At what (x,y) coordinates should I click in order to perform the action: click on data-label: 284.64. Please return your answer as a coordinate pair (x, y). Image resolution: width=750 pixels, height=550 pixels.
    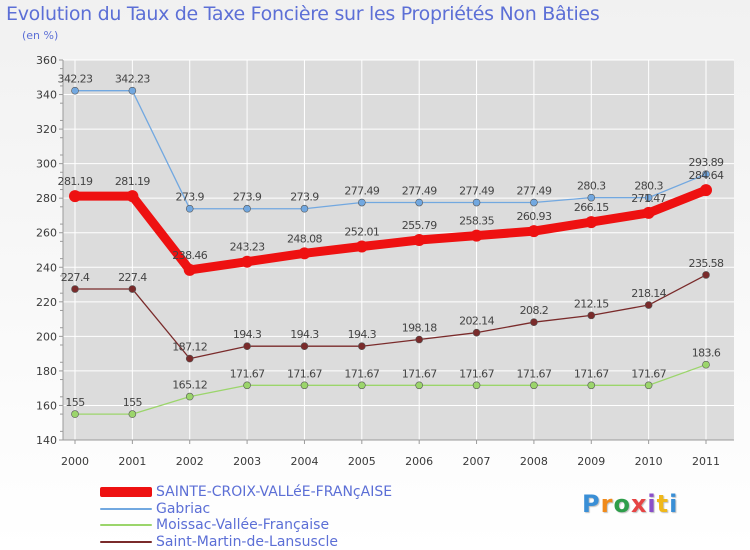
    Looking at the image, I should click on (706, 175).